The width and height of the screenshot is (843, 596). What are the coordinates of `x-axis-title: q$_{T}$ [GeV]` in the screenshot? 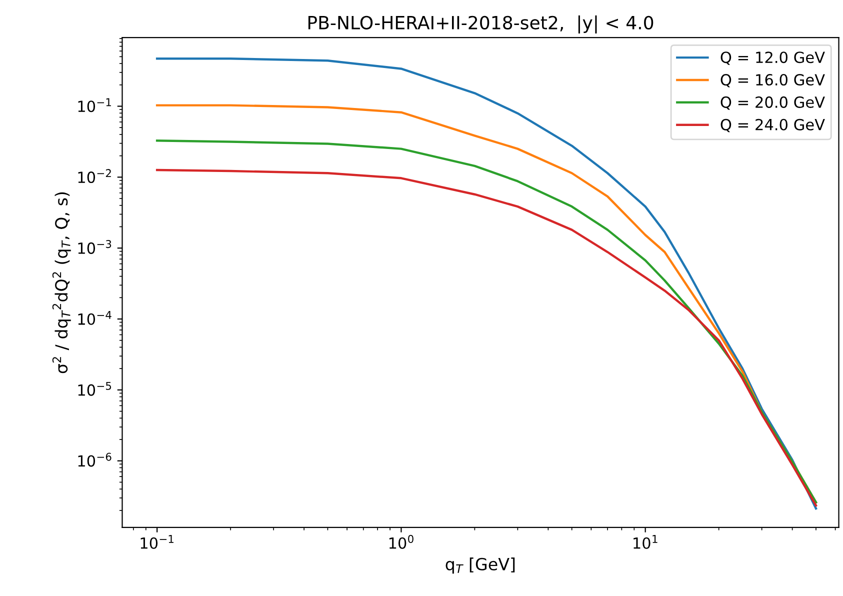 It's located at (480, 566).